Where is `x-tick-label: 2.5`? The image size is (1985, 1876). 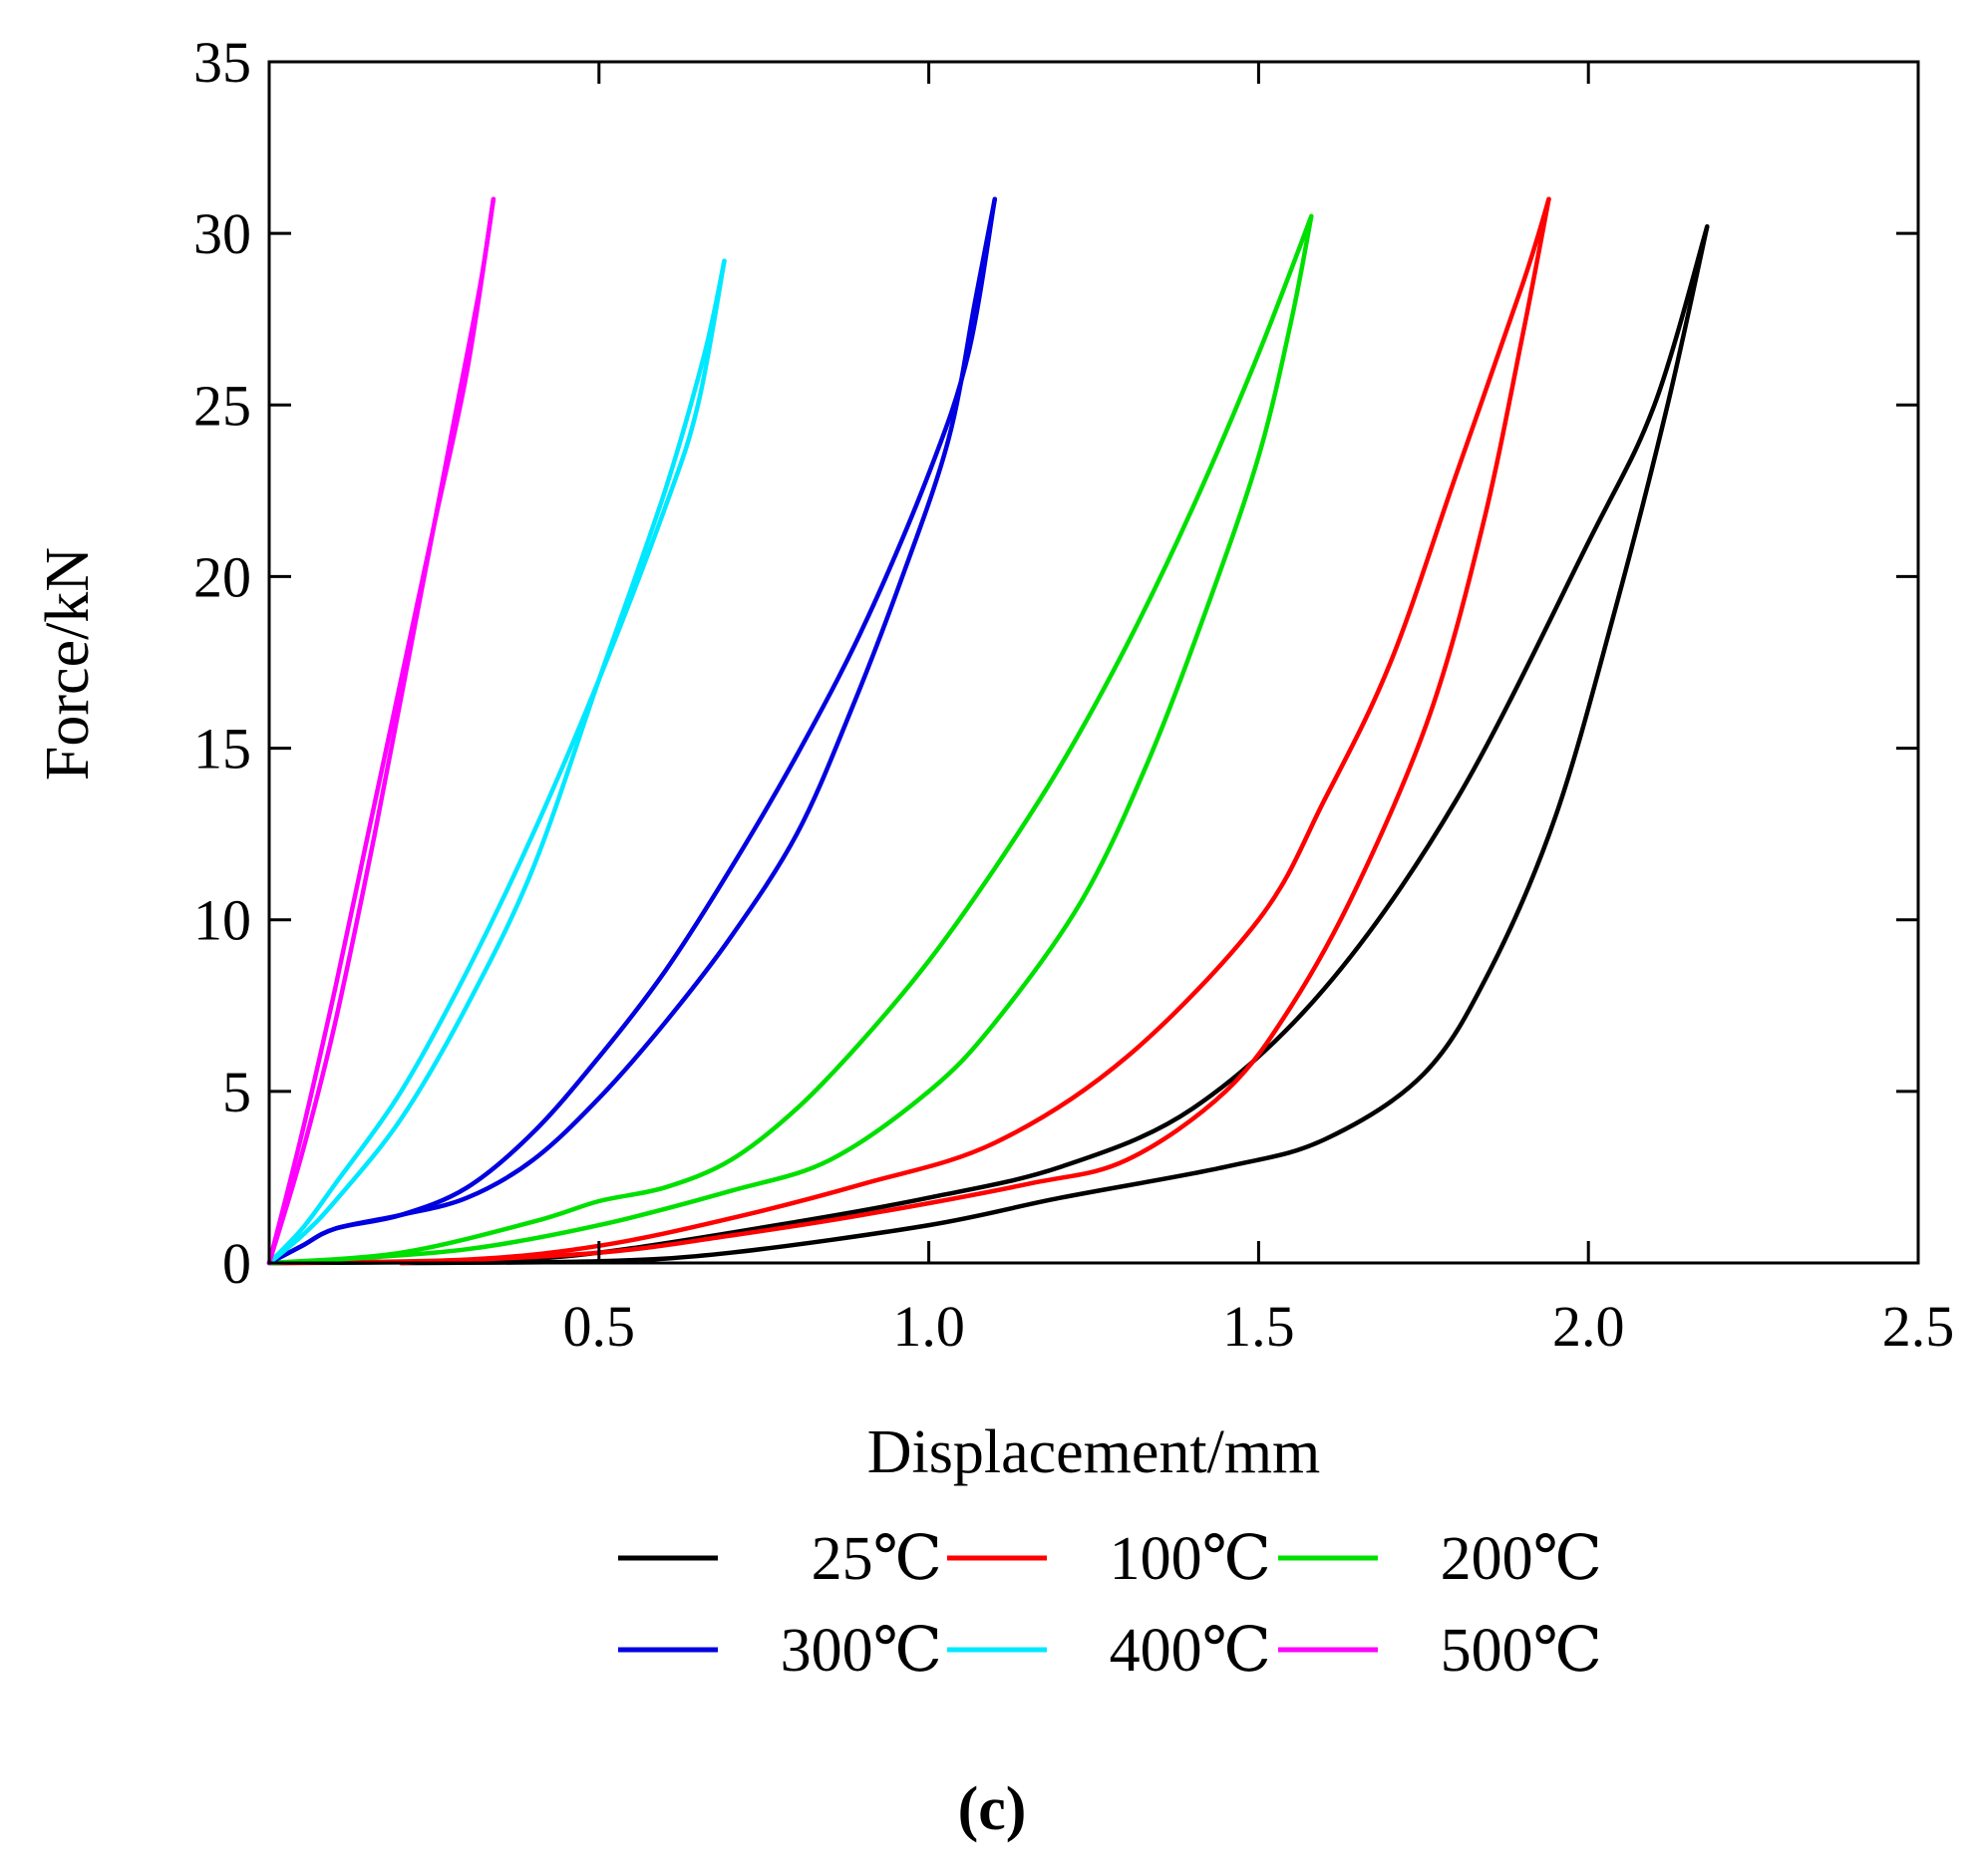 x-tick-label: 2.5 is located at coordinates (1919, 1326).